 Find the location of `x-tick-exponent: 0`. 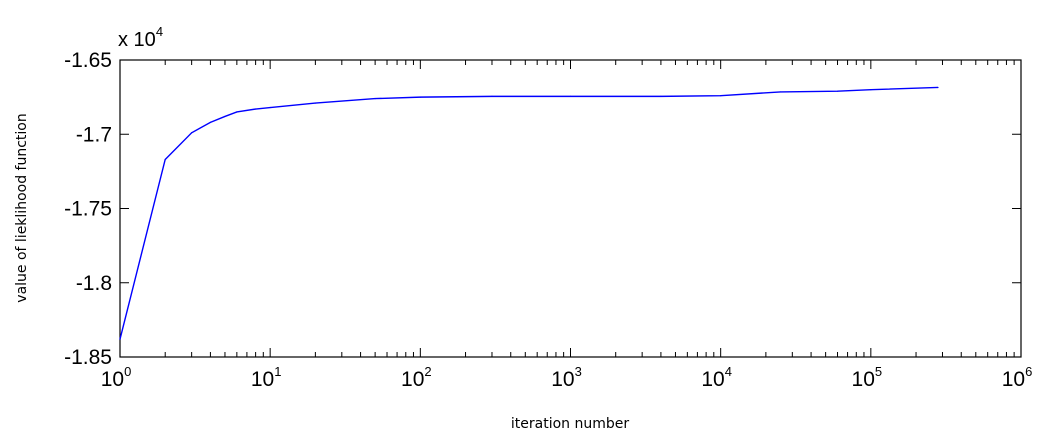

x-tick-exponent: 0 is located at coordinates (127, 371).